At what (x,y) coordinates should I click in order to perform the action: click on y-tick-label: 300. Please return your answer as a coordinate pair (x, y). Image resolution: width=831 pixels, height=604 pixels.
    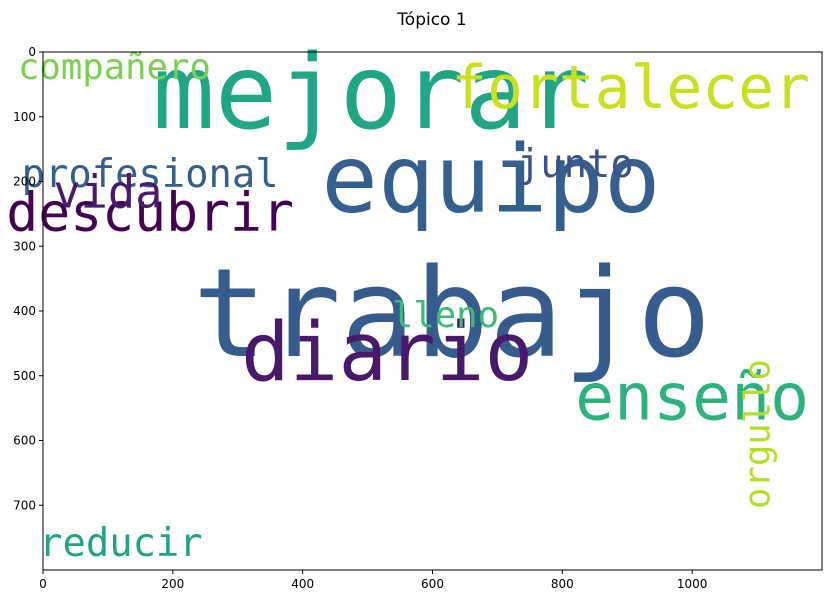
    Looking at the image, I should click on (24, 246).